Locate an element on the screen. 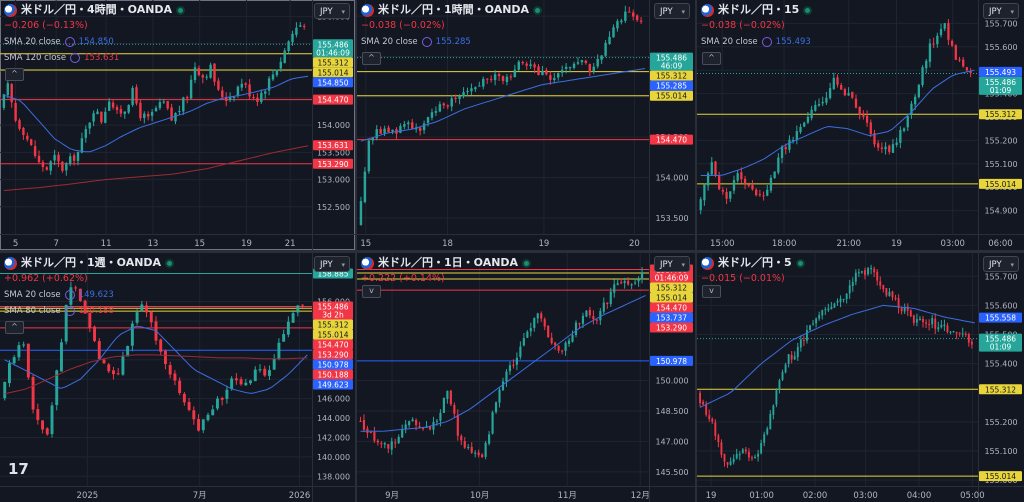 This screenshot has width=1024, height=502. symbol-row: 米ドル／円・1時間・OANDA is located at coordinates (452, 10).